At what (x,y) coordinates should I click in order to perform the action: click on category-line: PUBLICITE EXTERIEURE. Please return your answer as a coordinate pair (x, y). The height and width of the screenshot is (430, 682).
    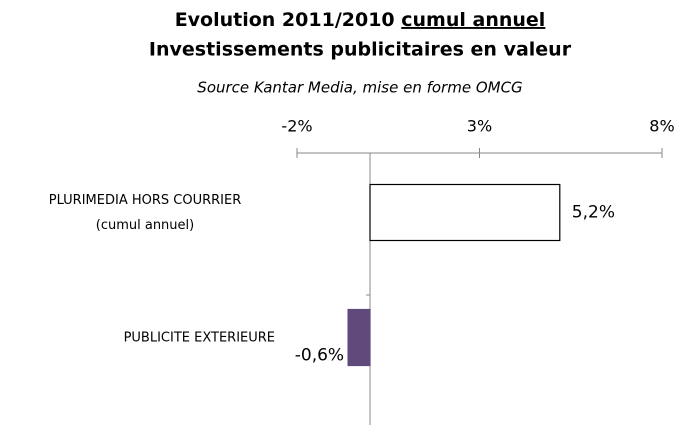
    Looking at the image, I should click on (199, 337).